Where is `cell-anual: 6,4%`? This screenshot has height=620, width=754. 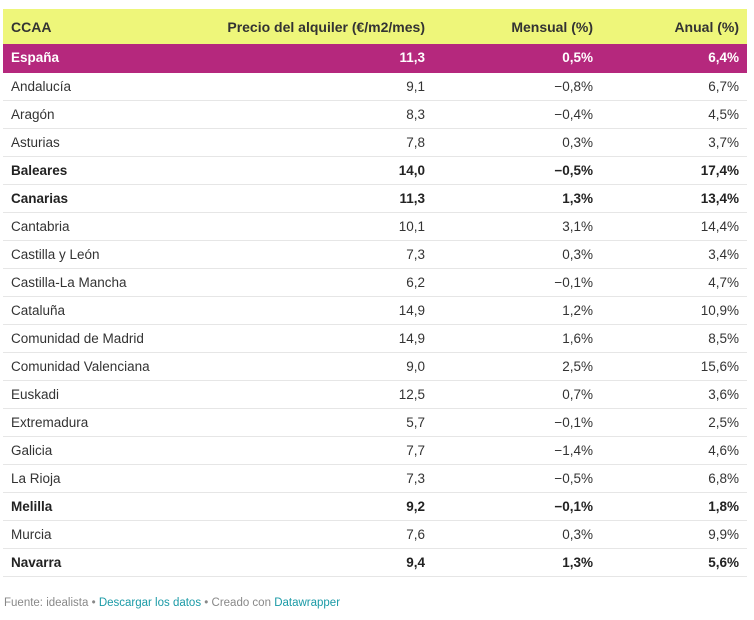 cell-anual: 6,4% is located at coordinates (723, 58).